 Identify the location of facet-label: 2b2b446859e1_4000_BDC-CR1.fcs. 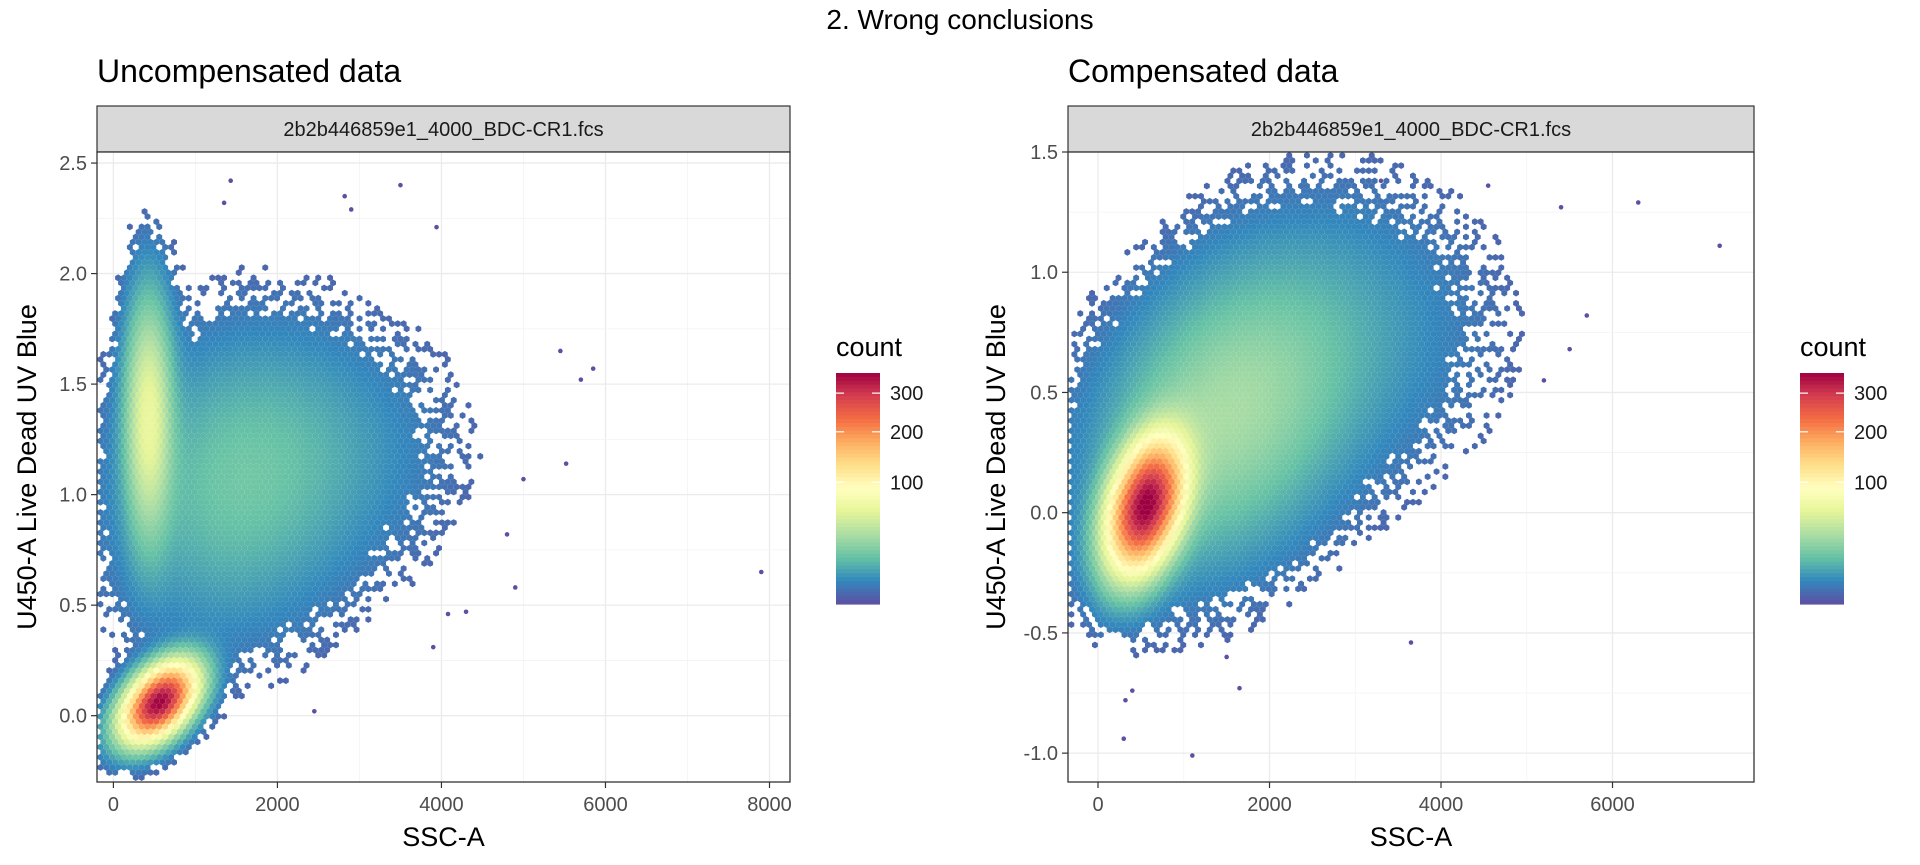
(1411, 130).